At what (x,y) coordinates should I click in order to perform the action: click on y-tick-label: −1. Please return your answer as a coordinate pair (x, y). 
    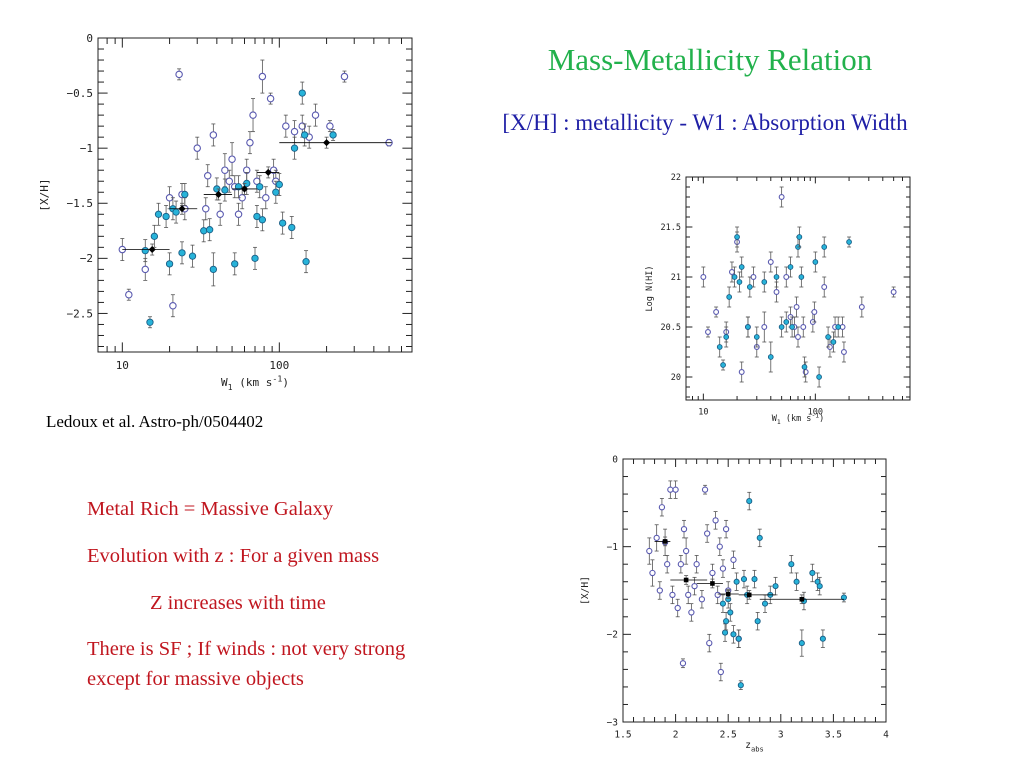
    Looking at the image, I should click on (613, 547).